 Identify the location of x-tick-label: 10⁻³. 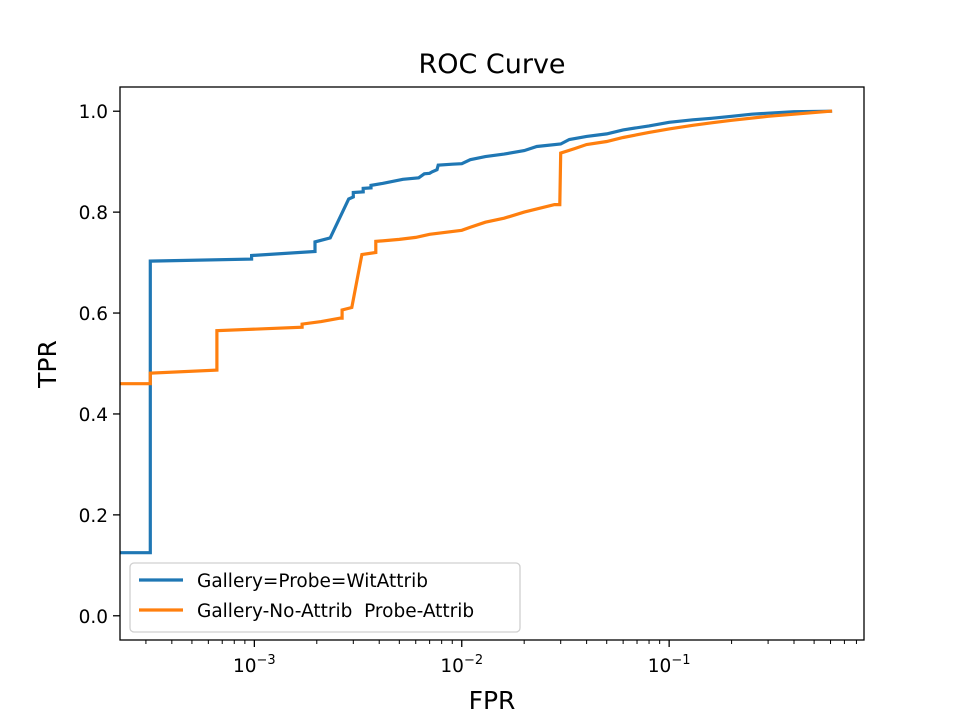
(254, 665).